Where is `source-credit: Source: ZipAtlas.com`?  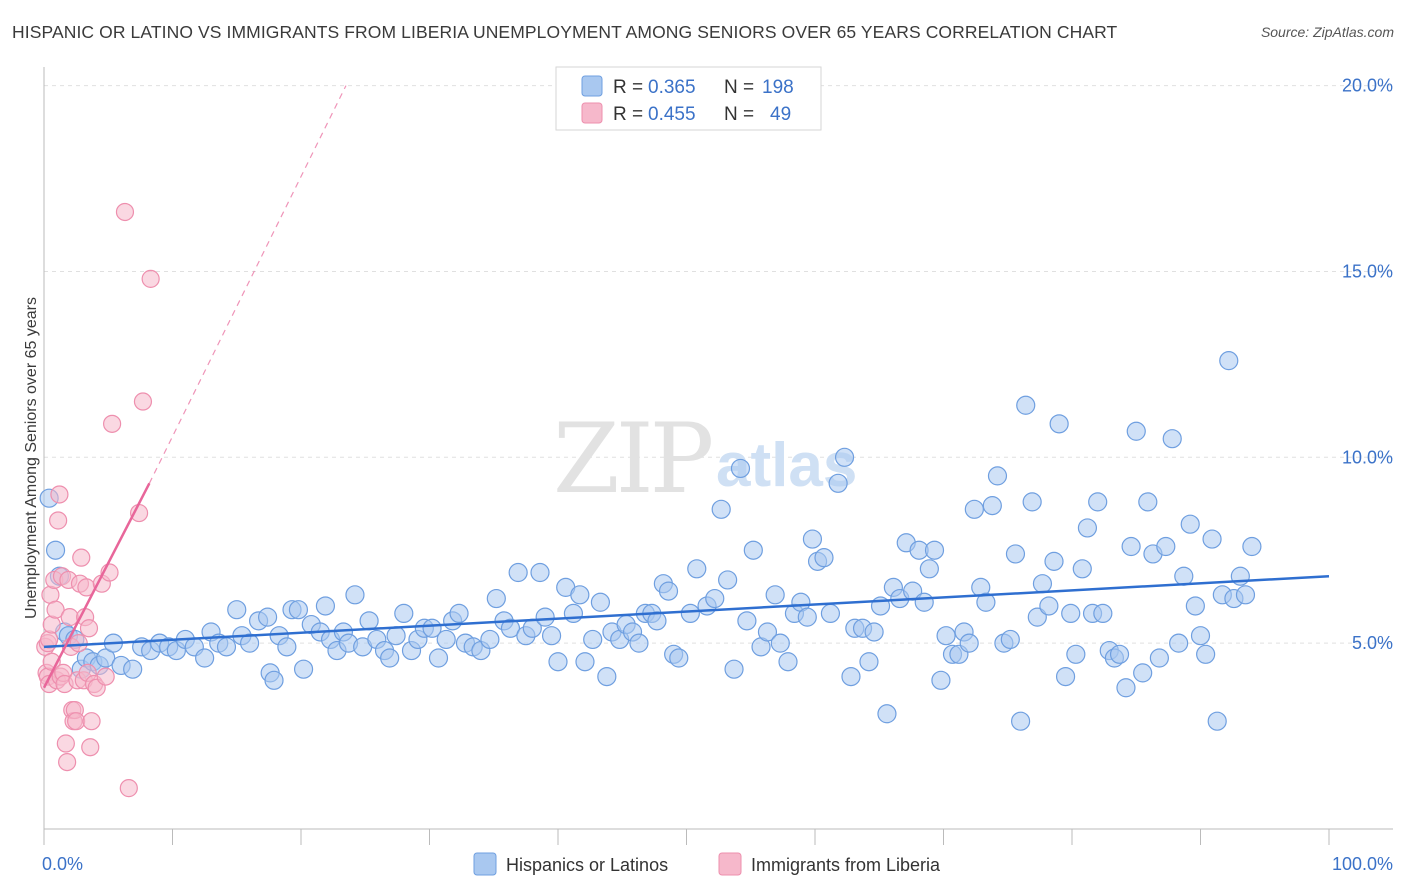 source-credit: Source: ZipAtlas.com is located at coordinates (1327, 32).